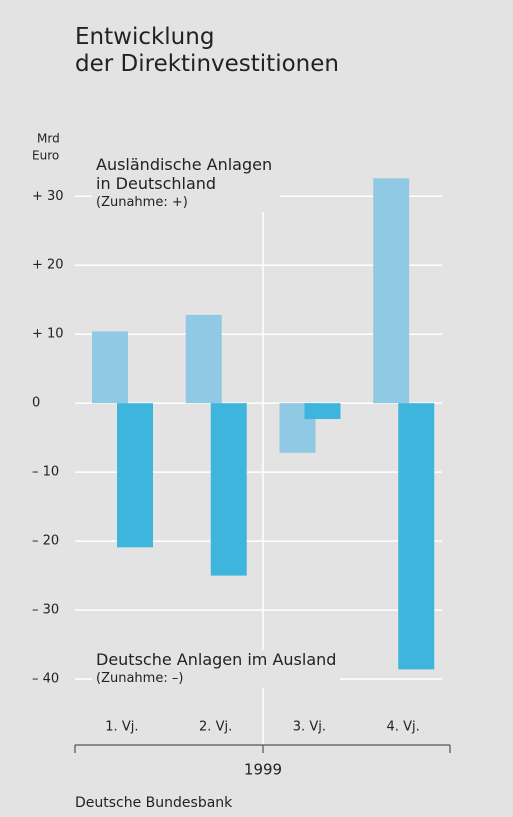 Image resolution: width=513 pixels, height=817 pixels. Describe the element at coordinates (184, 174) in the screenshot. I see `legend-label: Ausländische Anlagen in Deutschland` at that location.